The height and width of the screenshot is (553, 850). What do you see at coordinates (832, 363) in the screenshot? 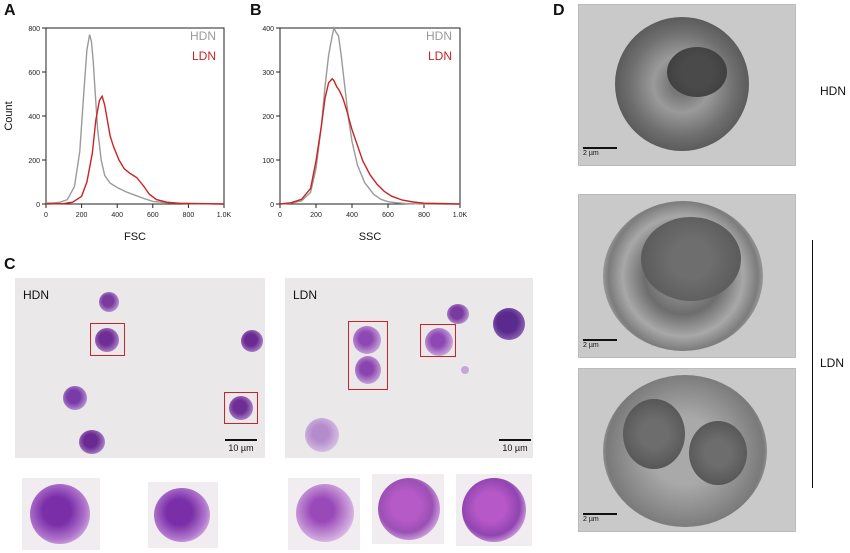
I see `em-ldn-label: LDN` at bounding box center [832, 363].